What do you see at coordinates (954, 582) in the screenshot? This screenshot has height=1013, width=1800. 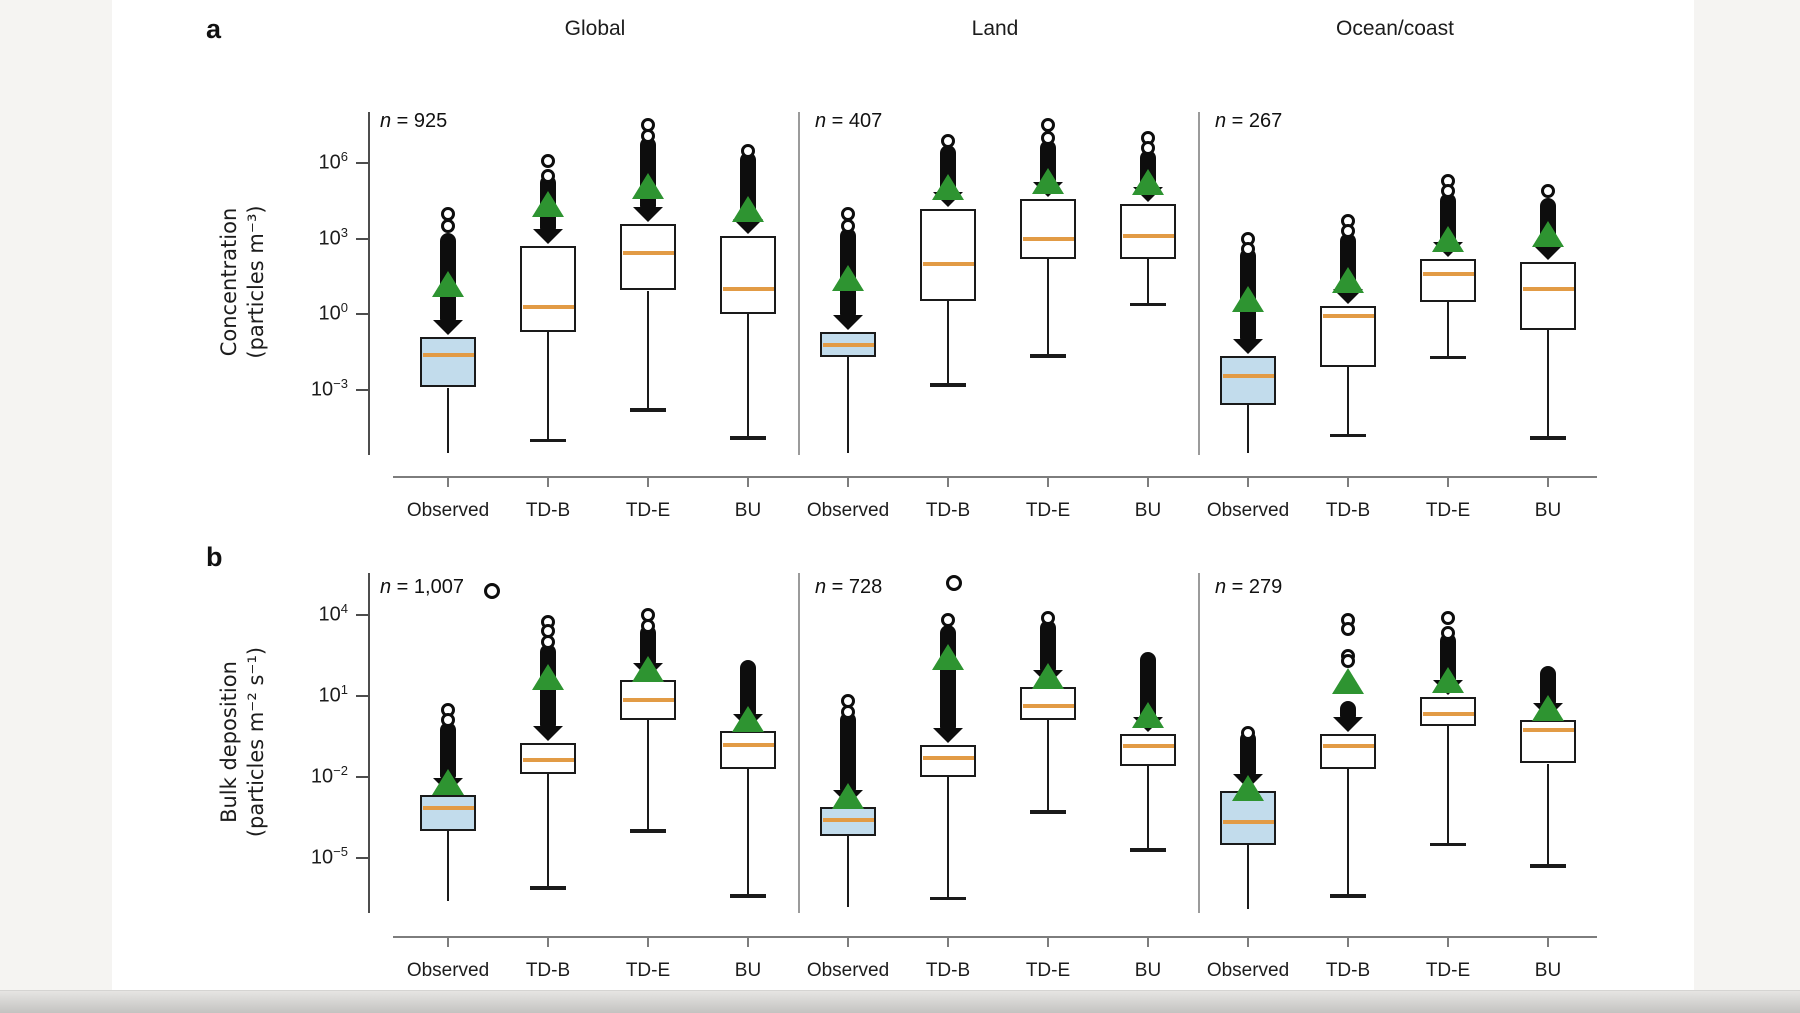 I see `extreme-outlier-circle` at bounding box center [954, 582].